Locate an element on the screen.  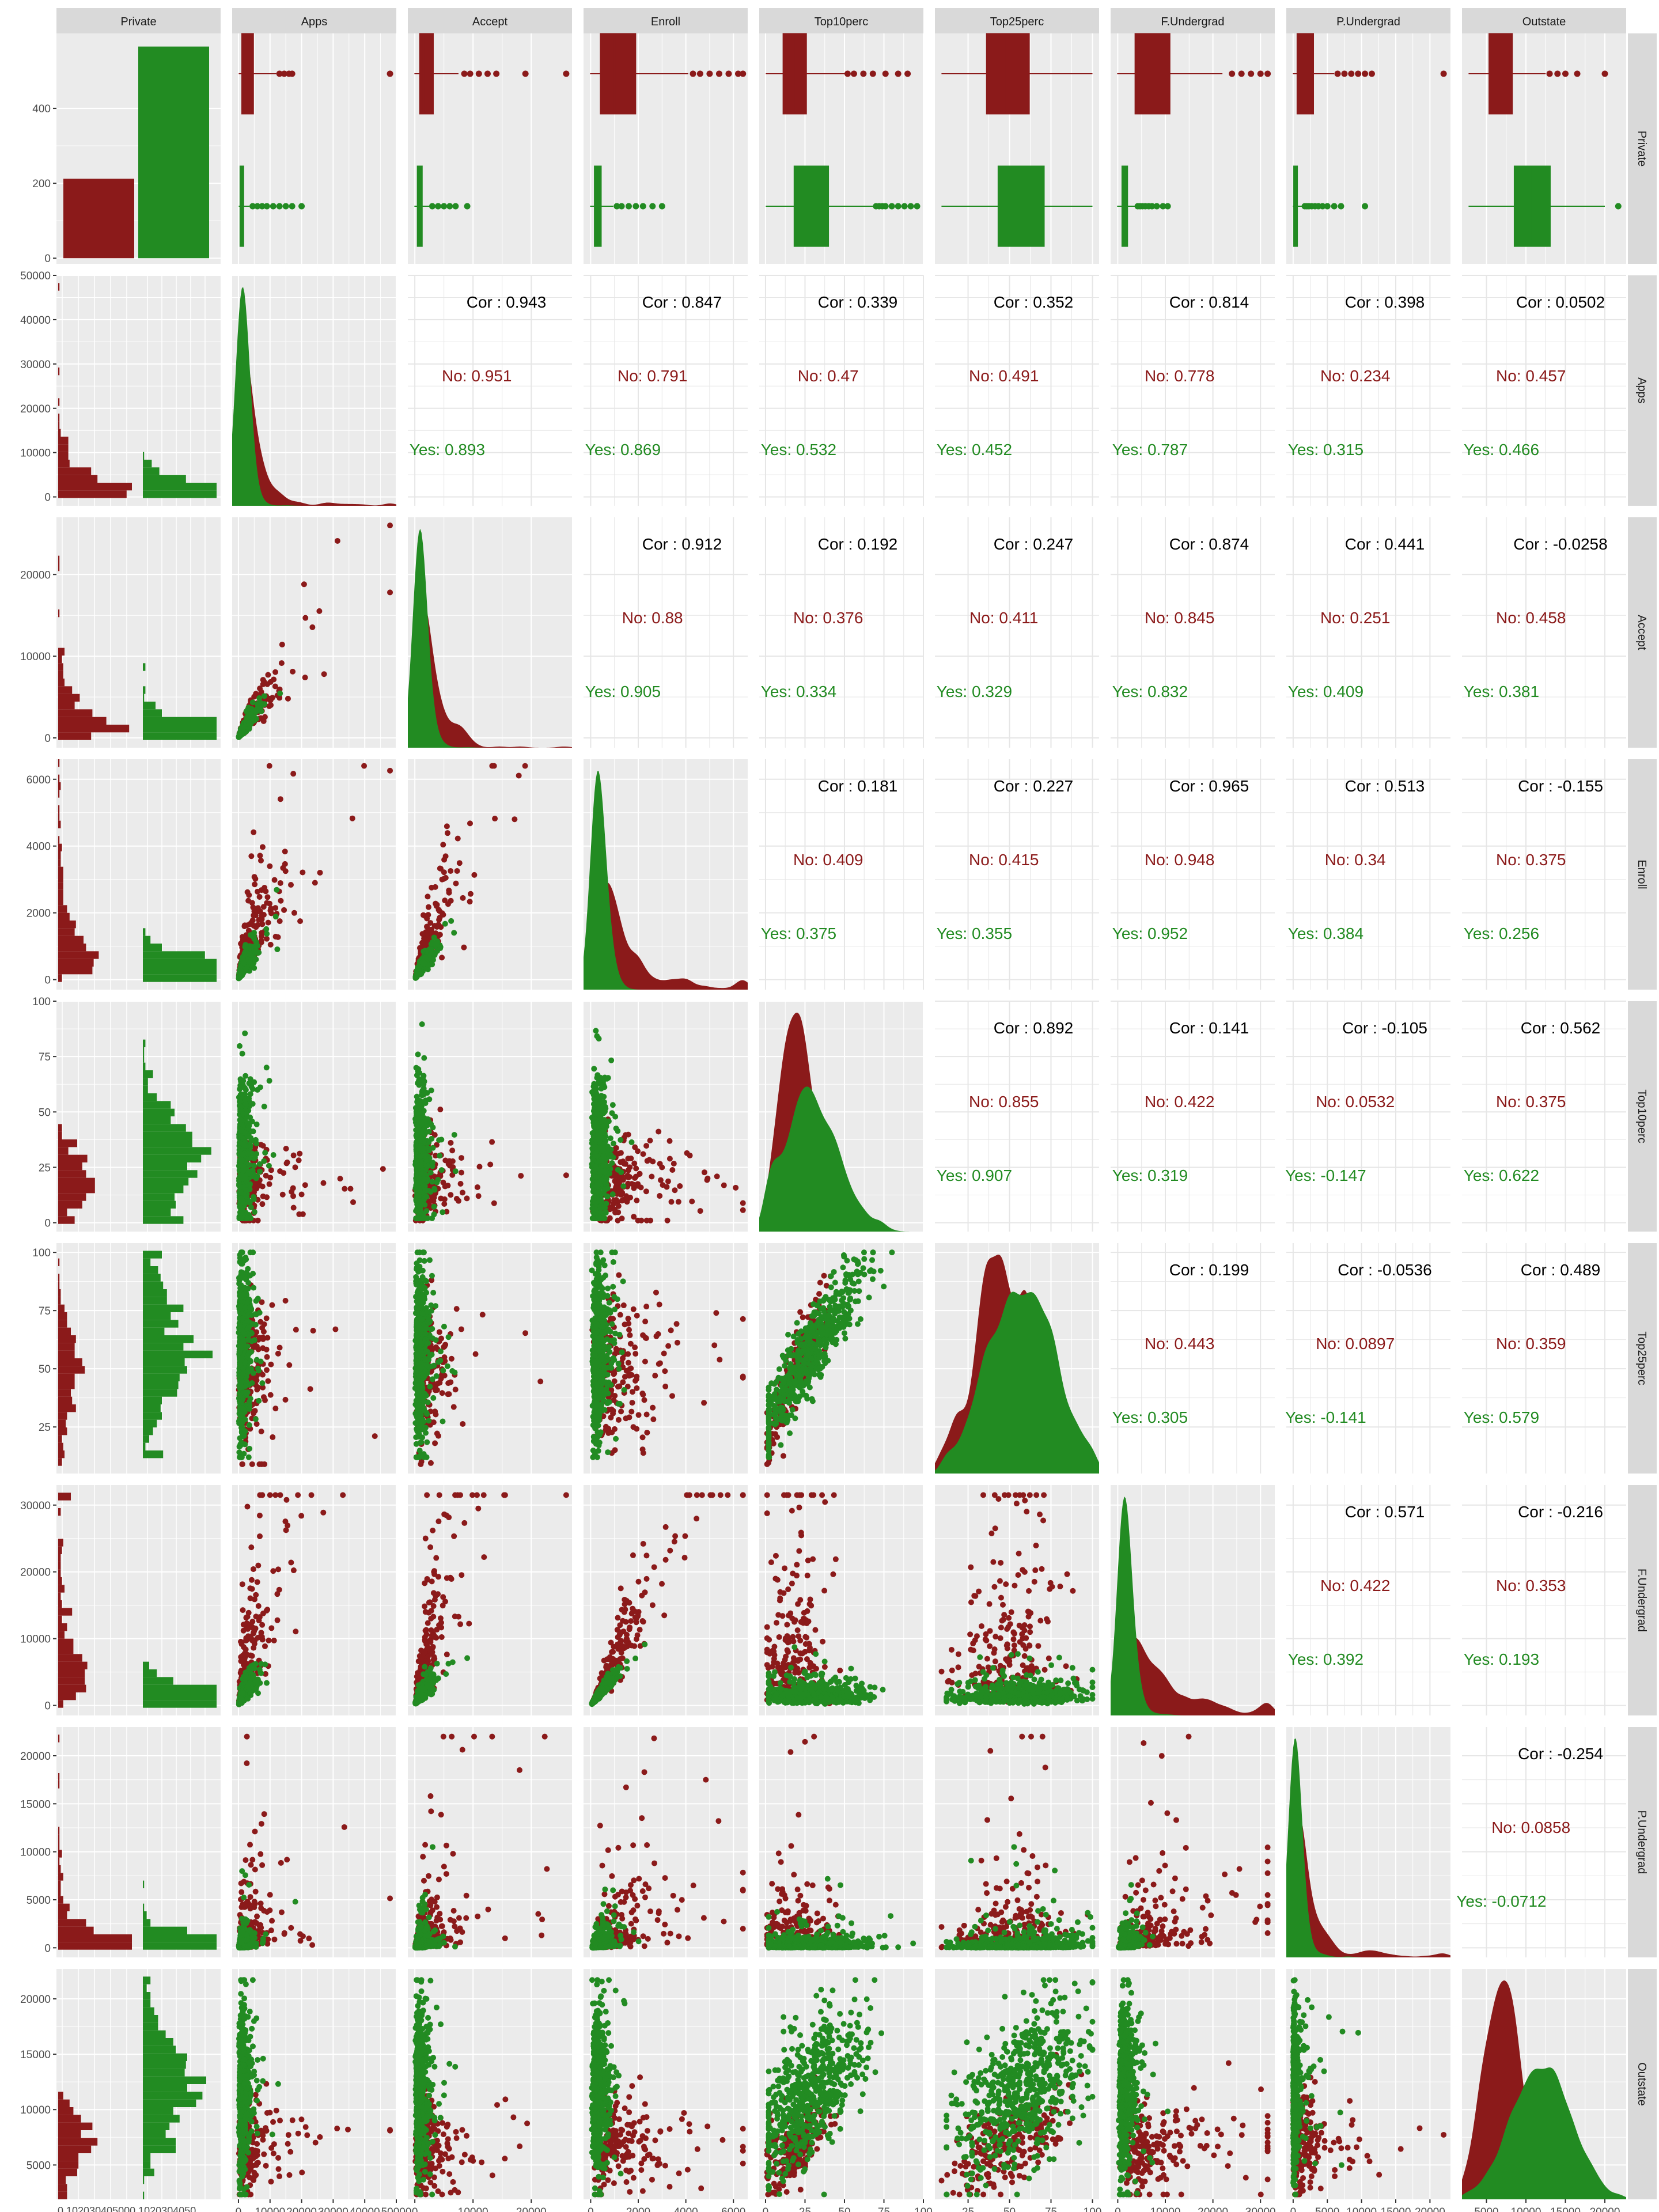
box-no is located at coordinates (618, 74).